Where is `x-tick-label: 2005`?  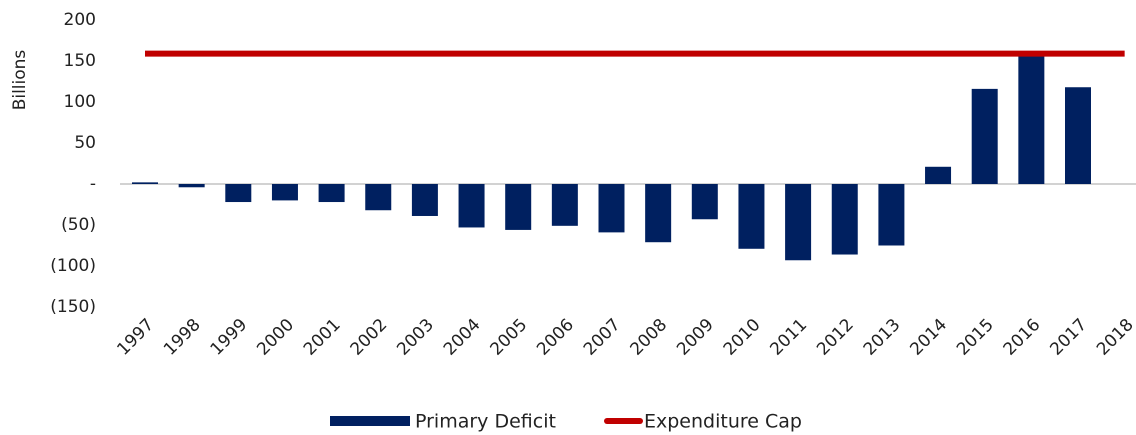
x-tick-label: 2005 is located at coordinates (509, 337).